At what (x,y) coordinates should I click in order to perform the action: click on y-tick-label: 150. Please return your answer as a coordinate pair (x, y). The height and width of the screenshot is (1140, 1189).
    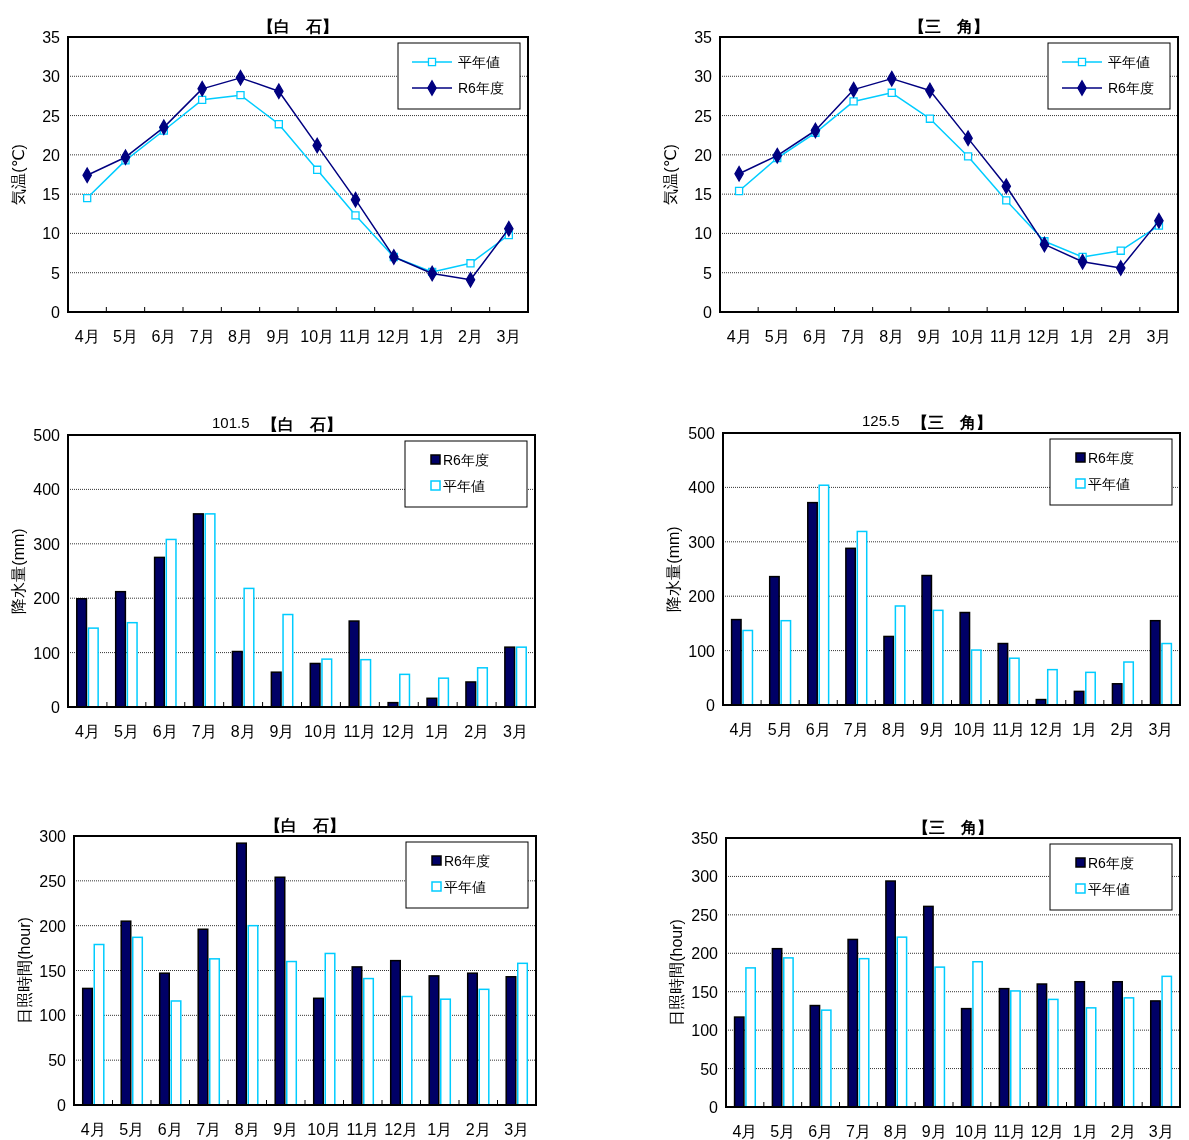
    Looking at the image, I should click on (53, 971).